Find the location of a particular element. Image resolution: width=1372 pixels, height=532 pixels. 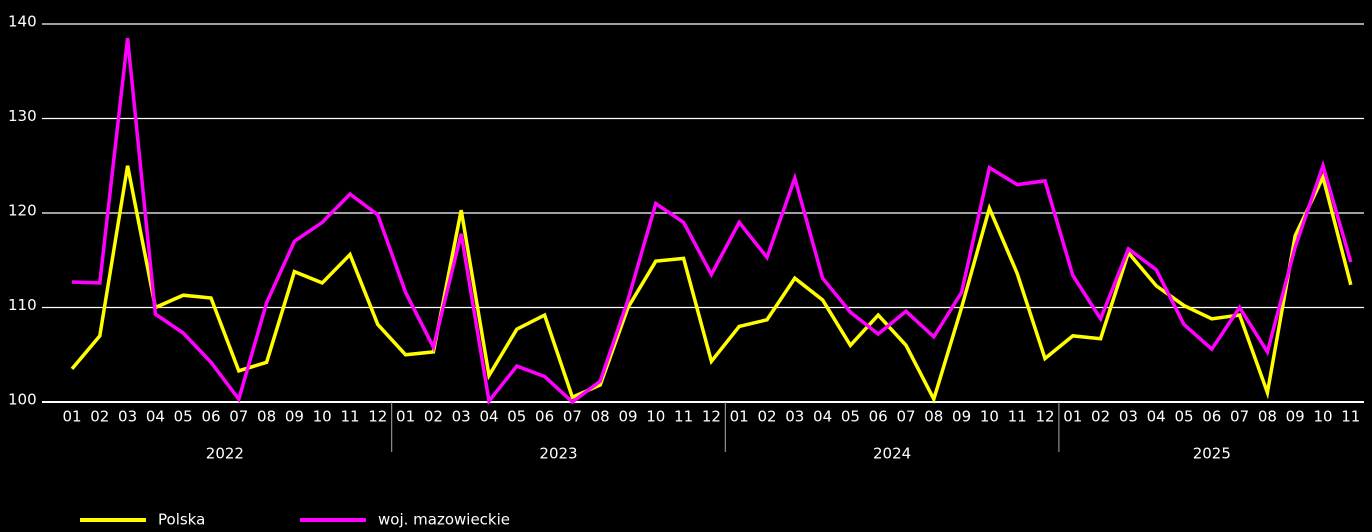

year-label: 2024 is located at coordinates (892, 454).